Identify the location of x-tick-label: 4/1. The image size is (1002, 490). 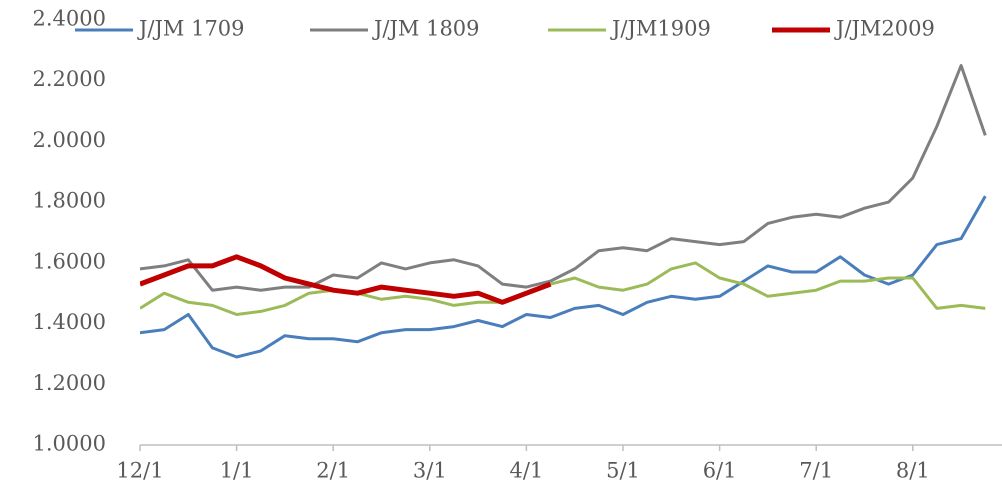
(527, 471).